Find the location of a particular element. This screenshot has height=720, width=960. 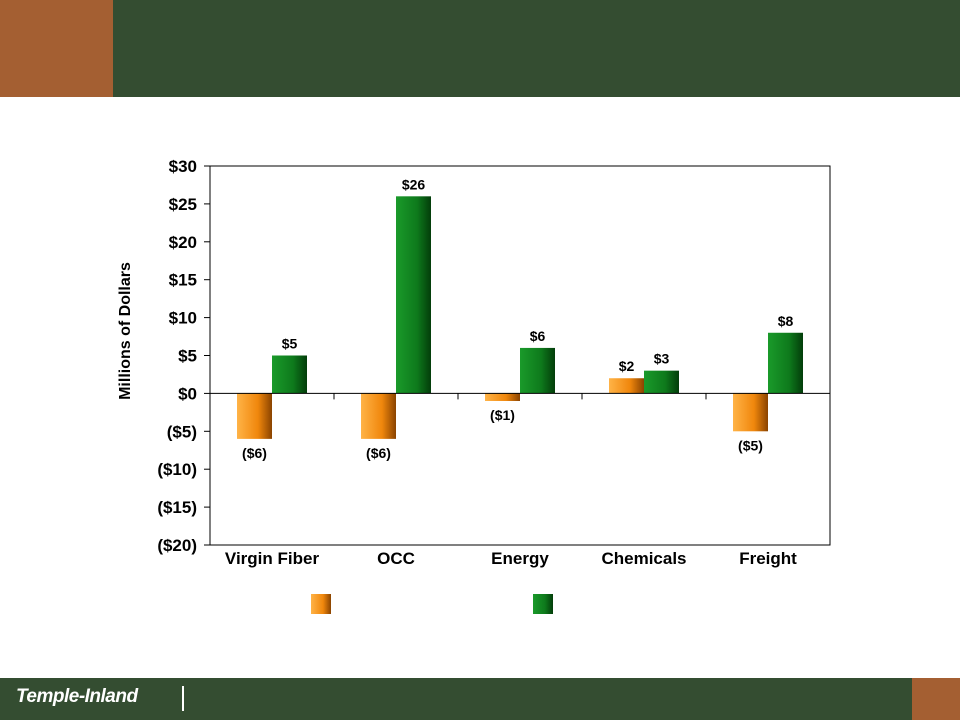

x-axis: Virgin Fiber OCC Energy Chemicals Freight is located at coordinates (511, 480).